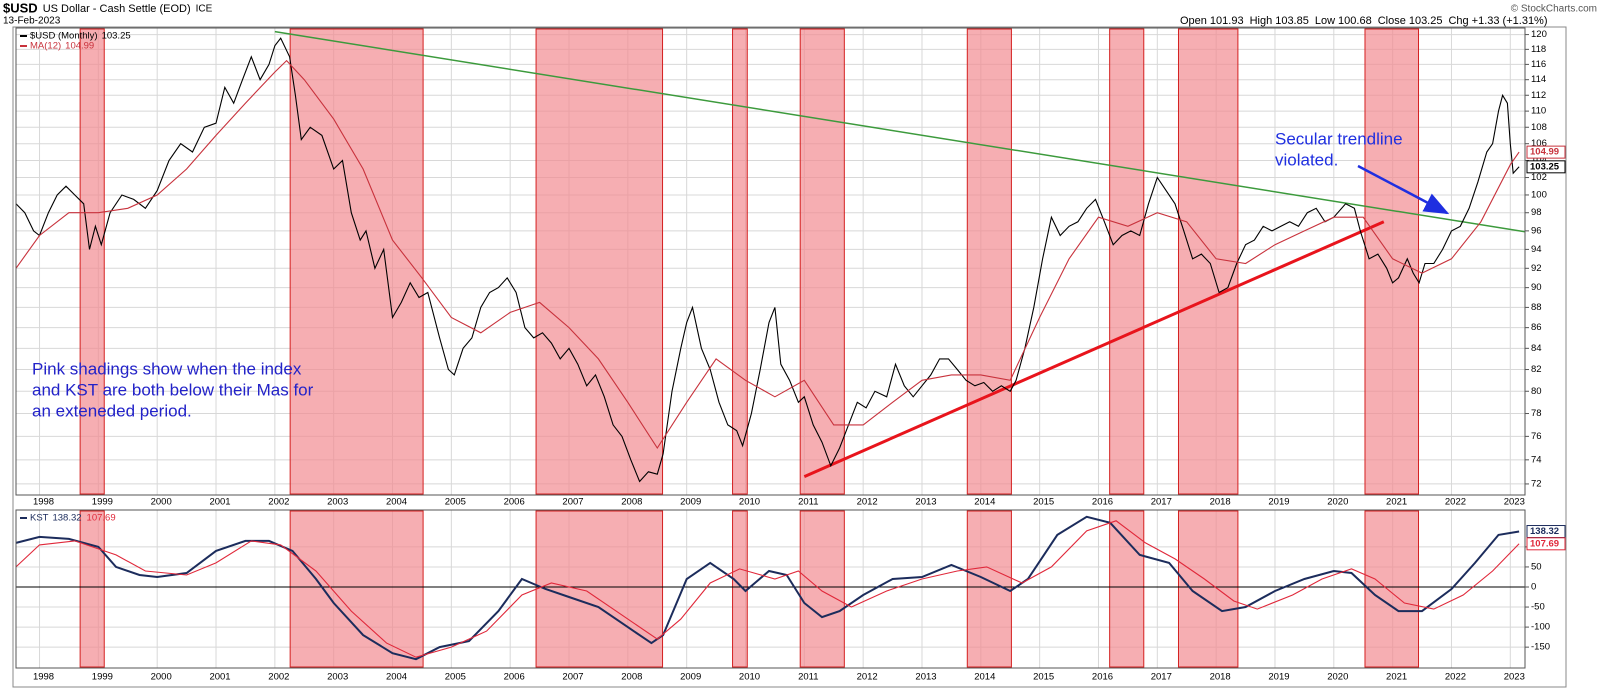  Describe the element at coordinates (1538, 79) in the screenshot. I see `y-tick-label: 114` at that location.